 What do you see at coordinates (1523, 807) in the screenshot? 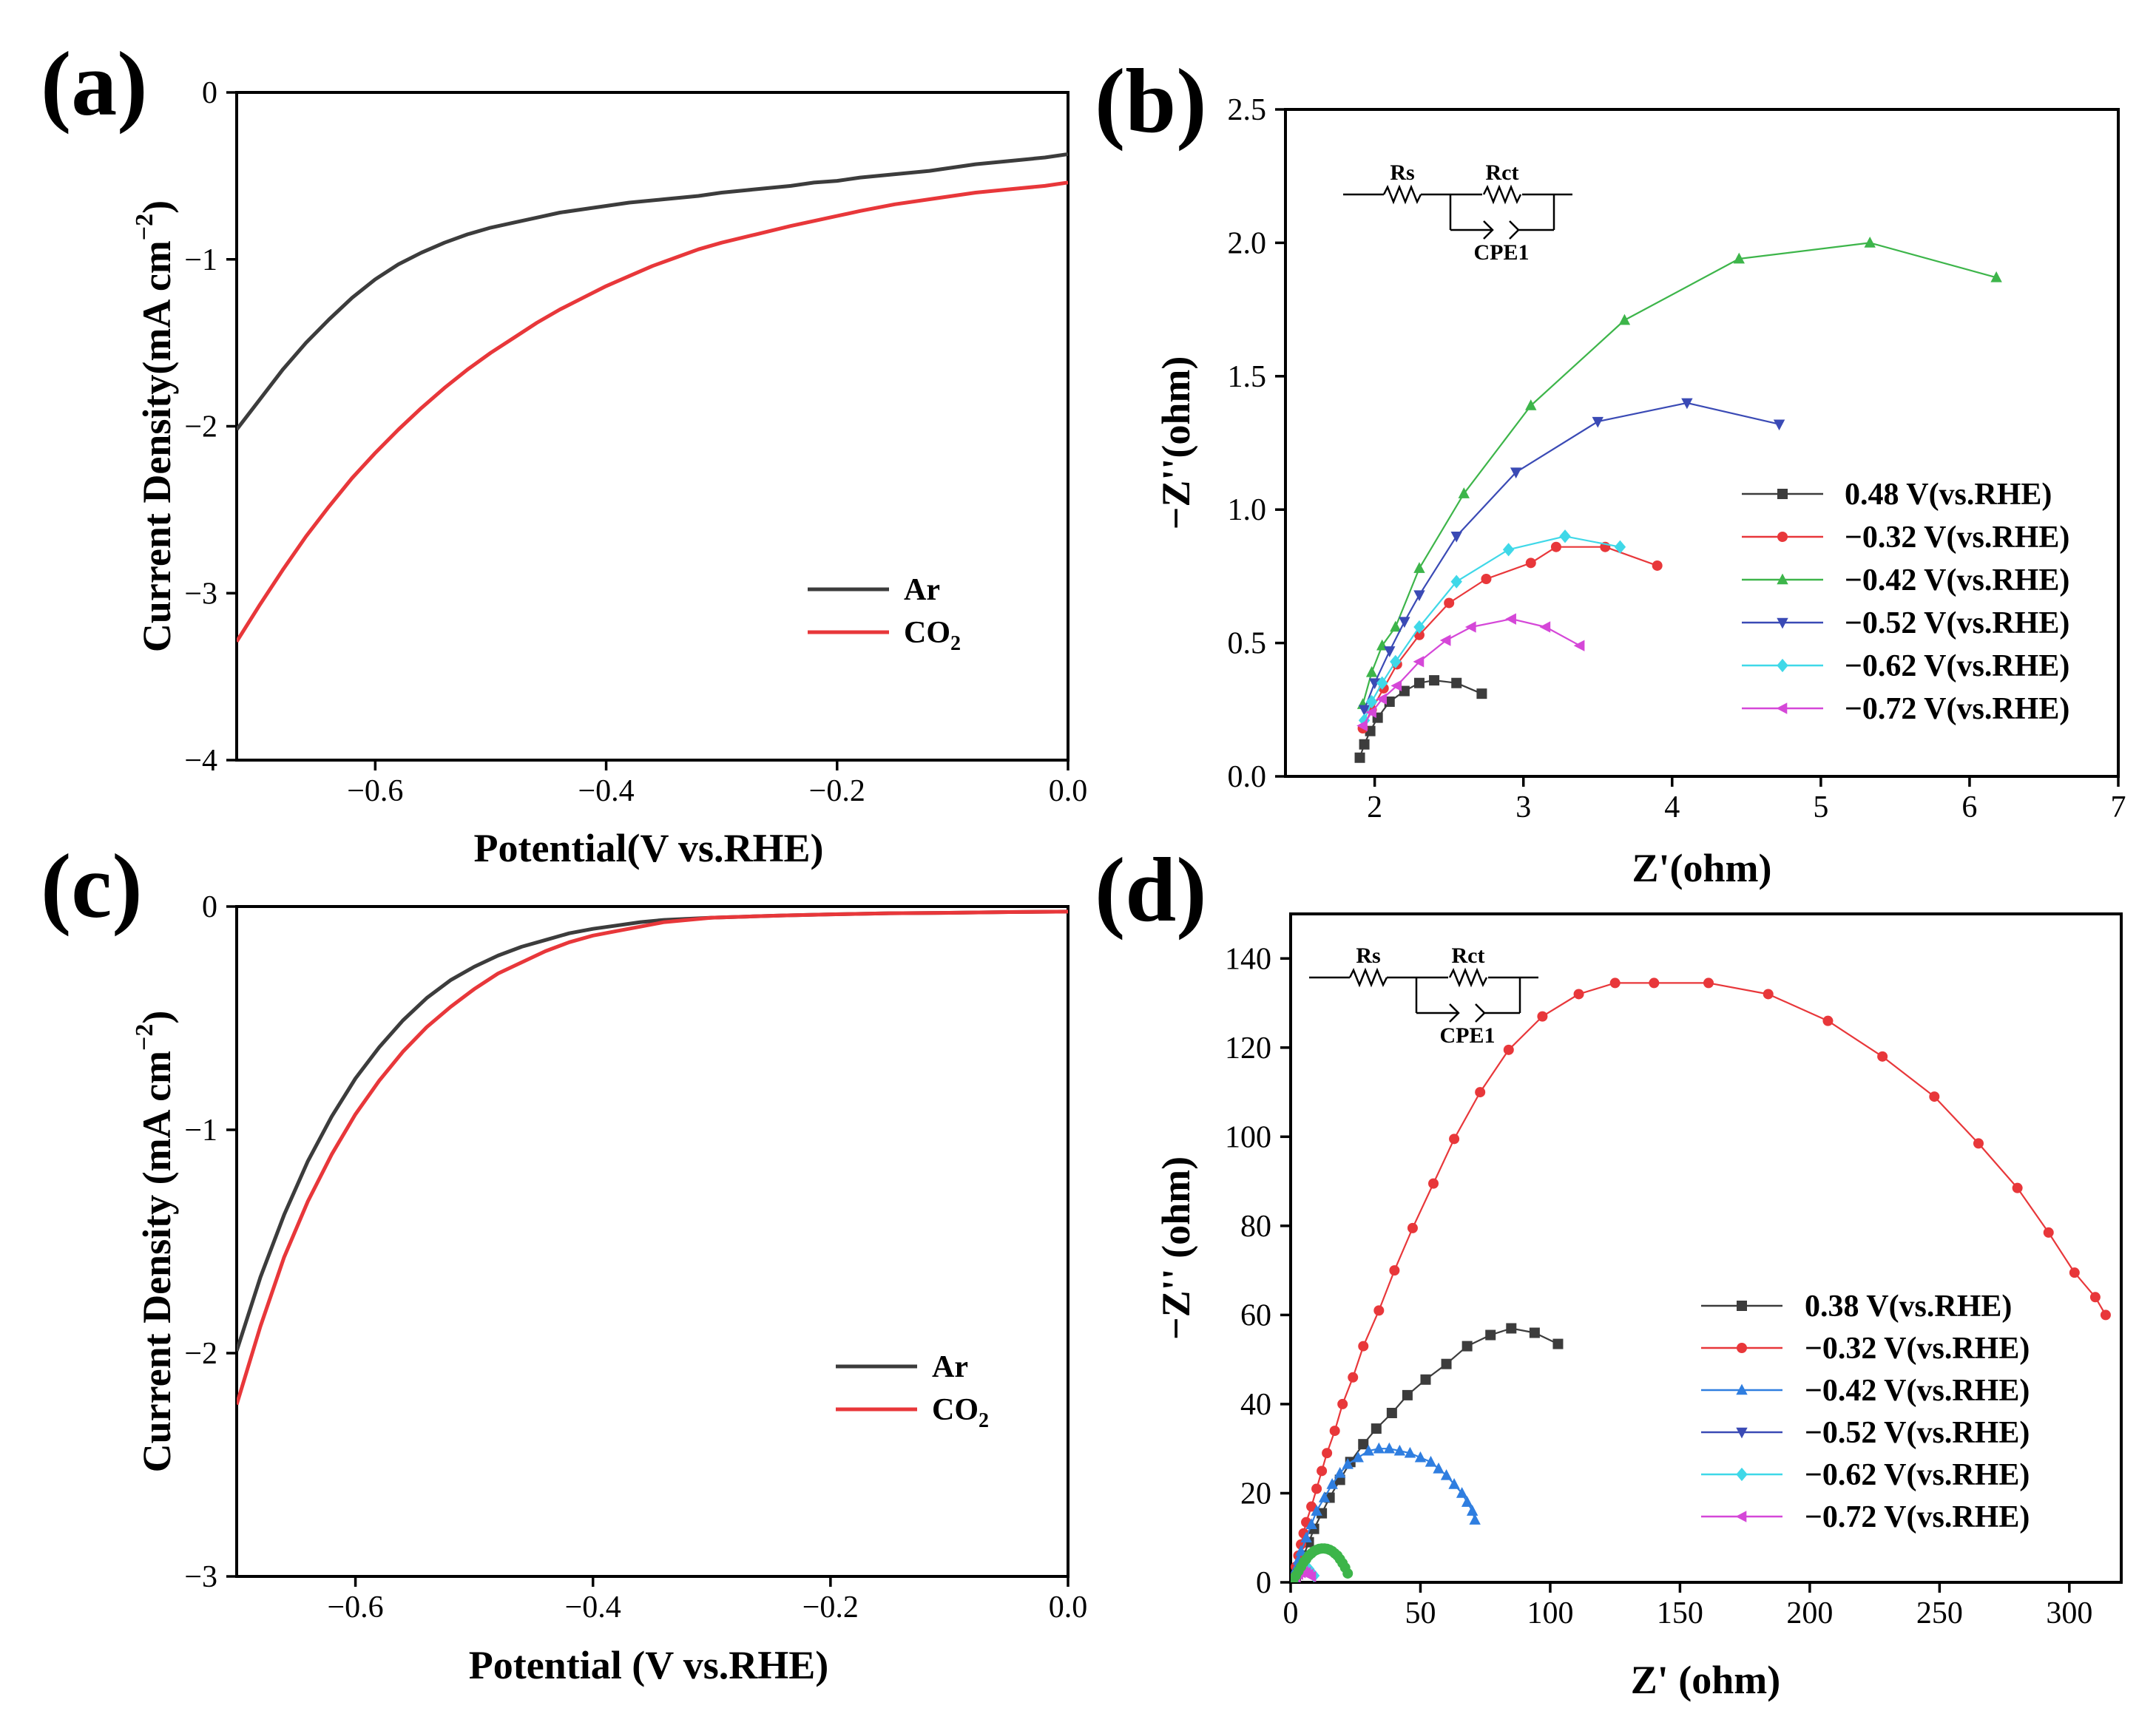
I see `x-tick-label: 3` at bounding box center [1523, 807].